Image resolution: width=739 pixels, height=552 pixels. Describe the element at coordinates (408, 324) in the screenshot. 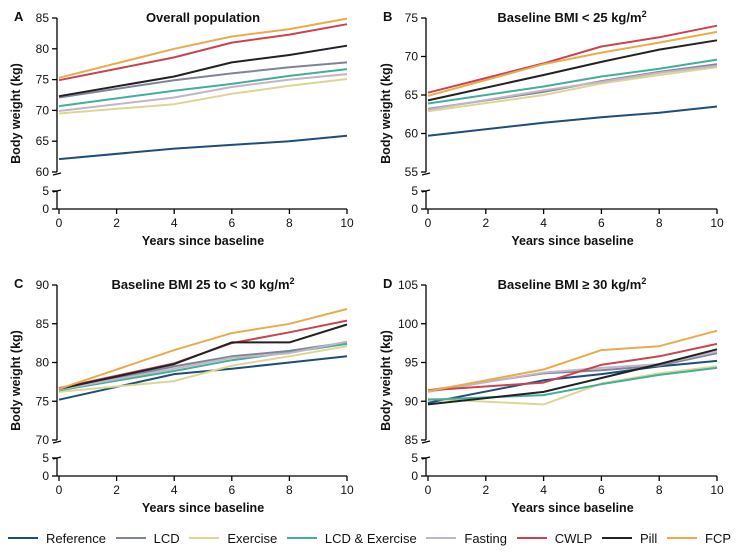

I see `y-tick-label: 100` at that location.